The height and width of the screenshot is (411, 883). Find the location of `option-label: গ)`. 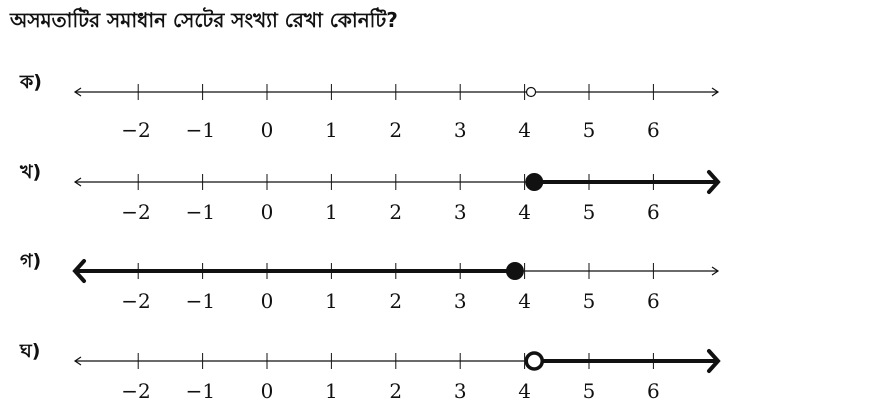

option-label: গ) is located at coordinates (30, 261).